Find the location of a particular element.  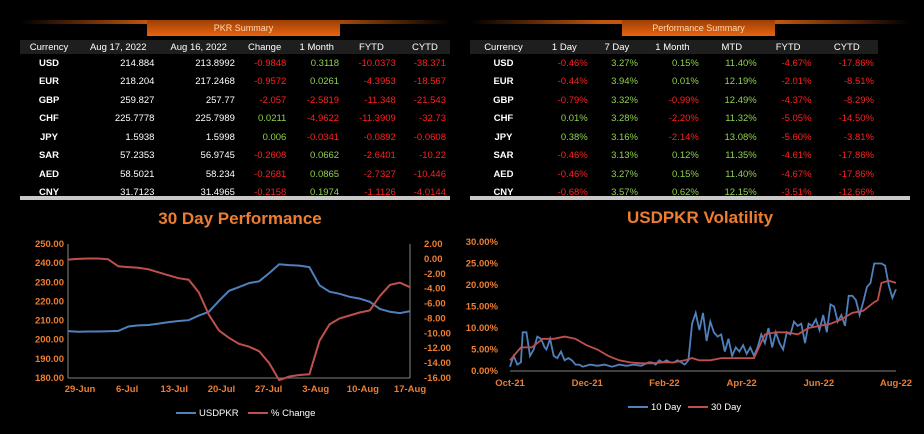

pkr-value-cell: -4.3953 is located at coordinates (379, 82).